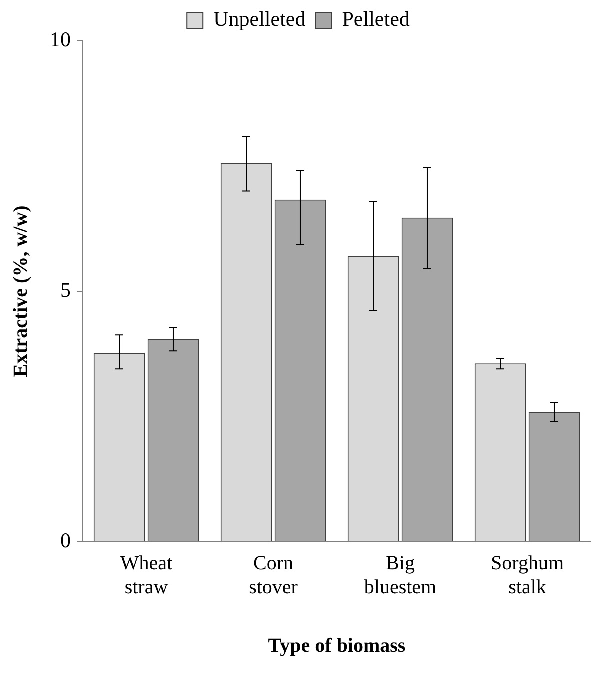  I want to click on y-tick-label: 0, so click(65, 540).